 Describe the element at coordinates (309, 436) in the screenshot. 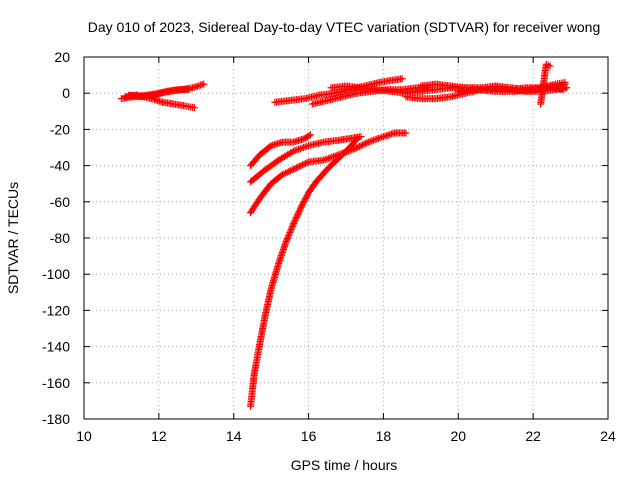

I see `x-tick-label: 16` at that location.